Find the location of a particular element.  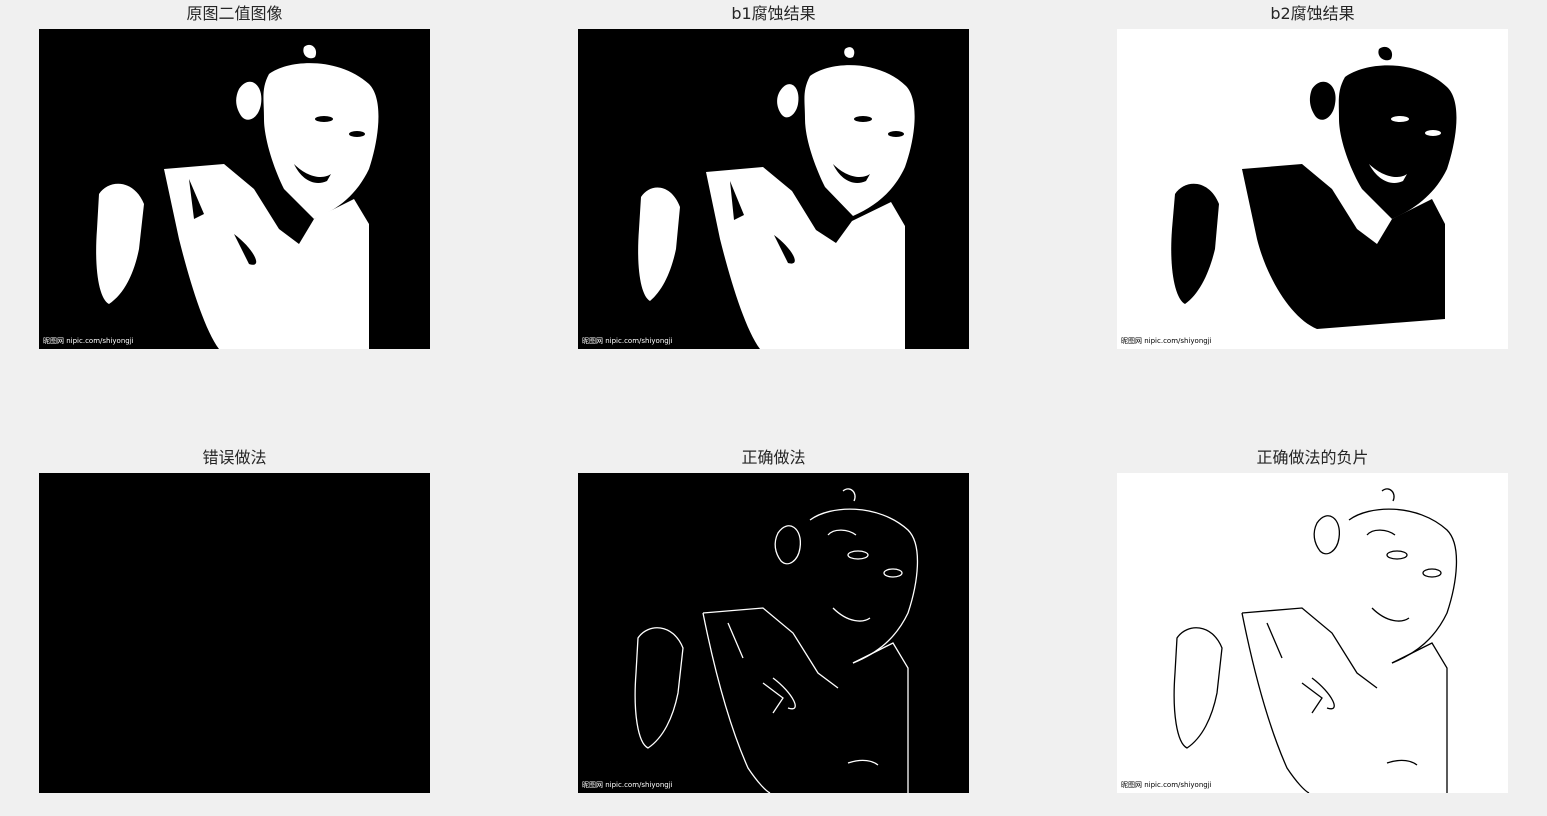

edge-outline-white-on-black: 昵图网 nipic.com/shiyongji is located at coordinates (773, 633).